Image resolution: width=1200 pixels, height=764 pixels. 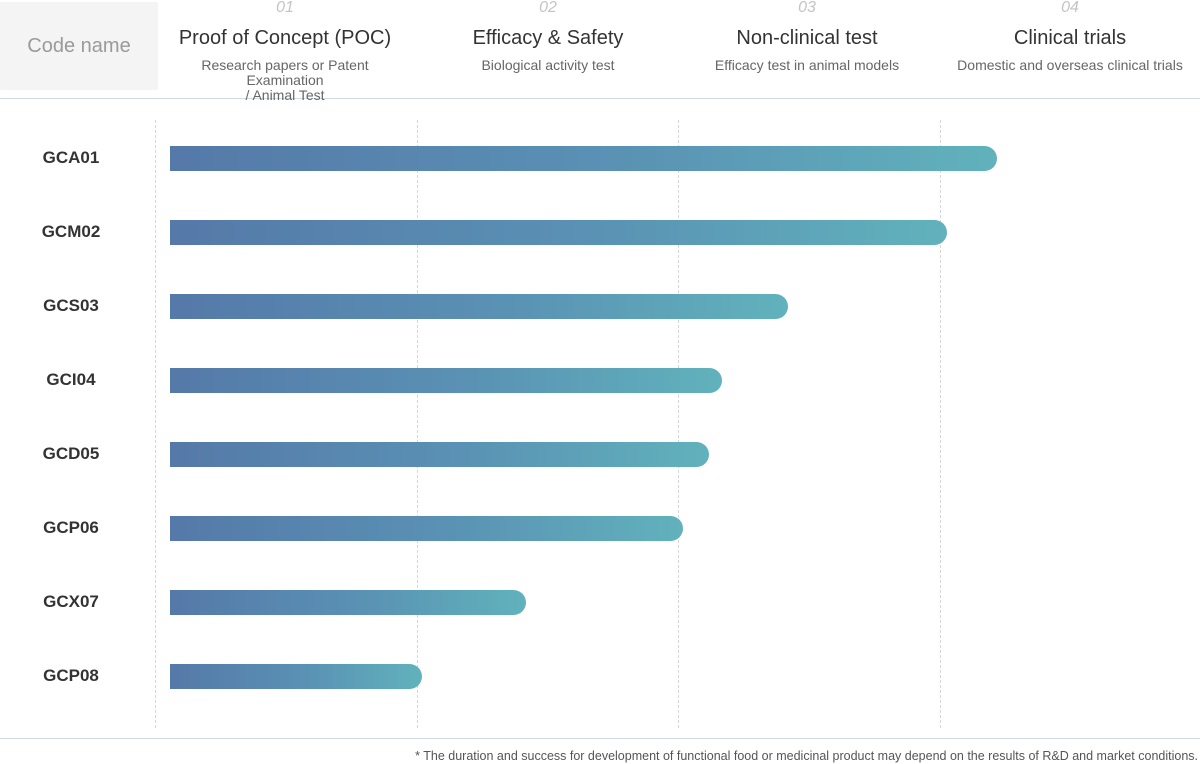 I want to click on stage-number: 01, so click(x=285, y=8).